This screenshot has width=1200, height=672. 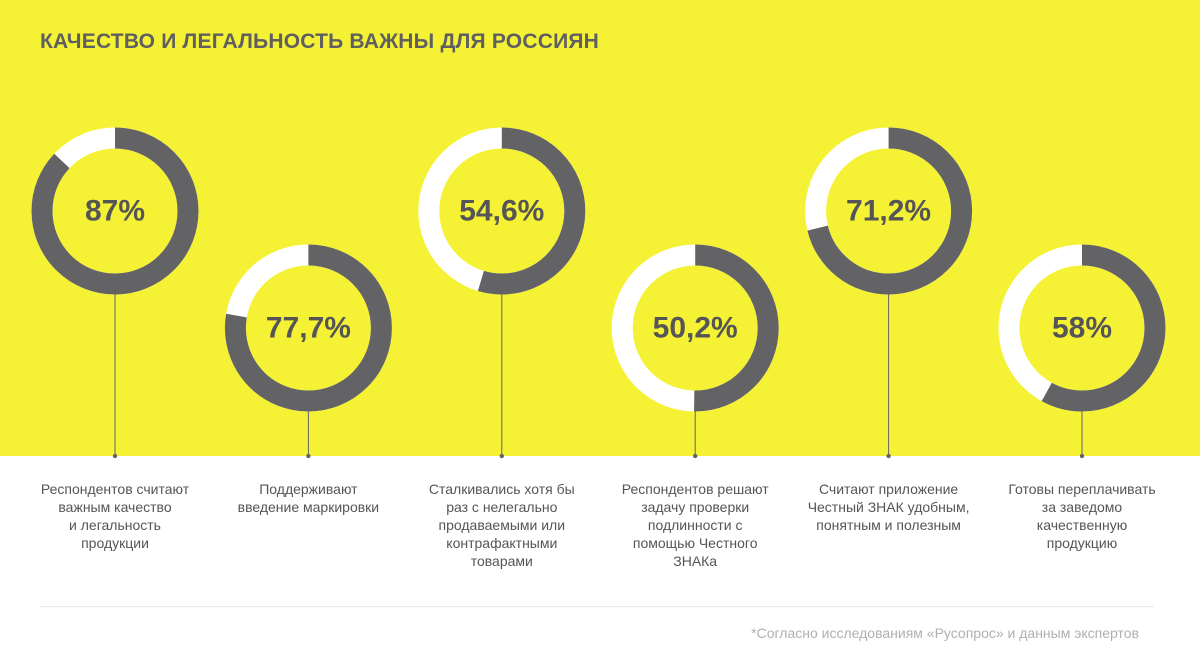 I want to click on caption-line: Поддерживают, so click(x=308, y=489).